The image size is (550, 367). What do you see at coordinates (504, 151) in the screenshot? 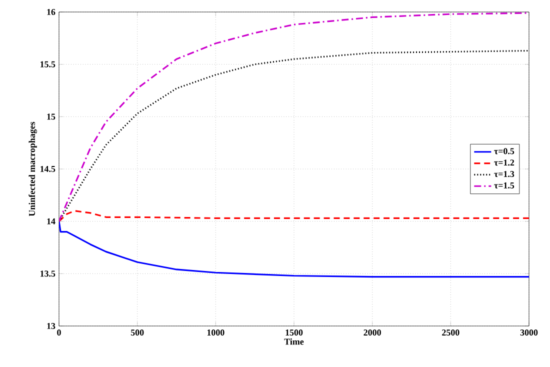
I see `legend-label: τ=0.5` at bounding box center [504, 151].